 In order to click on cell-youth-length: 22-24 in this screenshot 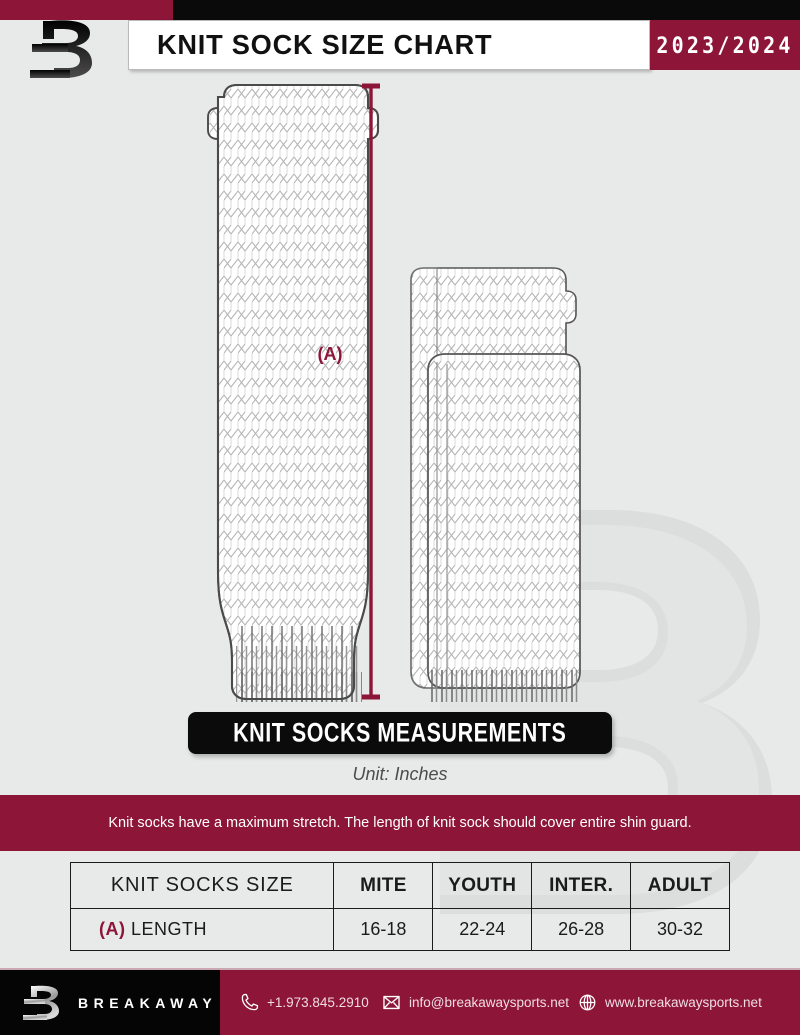, I will do `click(482, 929)`.